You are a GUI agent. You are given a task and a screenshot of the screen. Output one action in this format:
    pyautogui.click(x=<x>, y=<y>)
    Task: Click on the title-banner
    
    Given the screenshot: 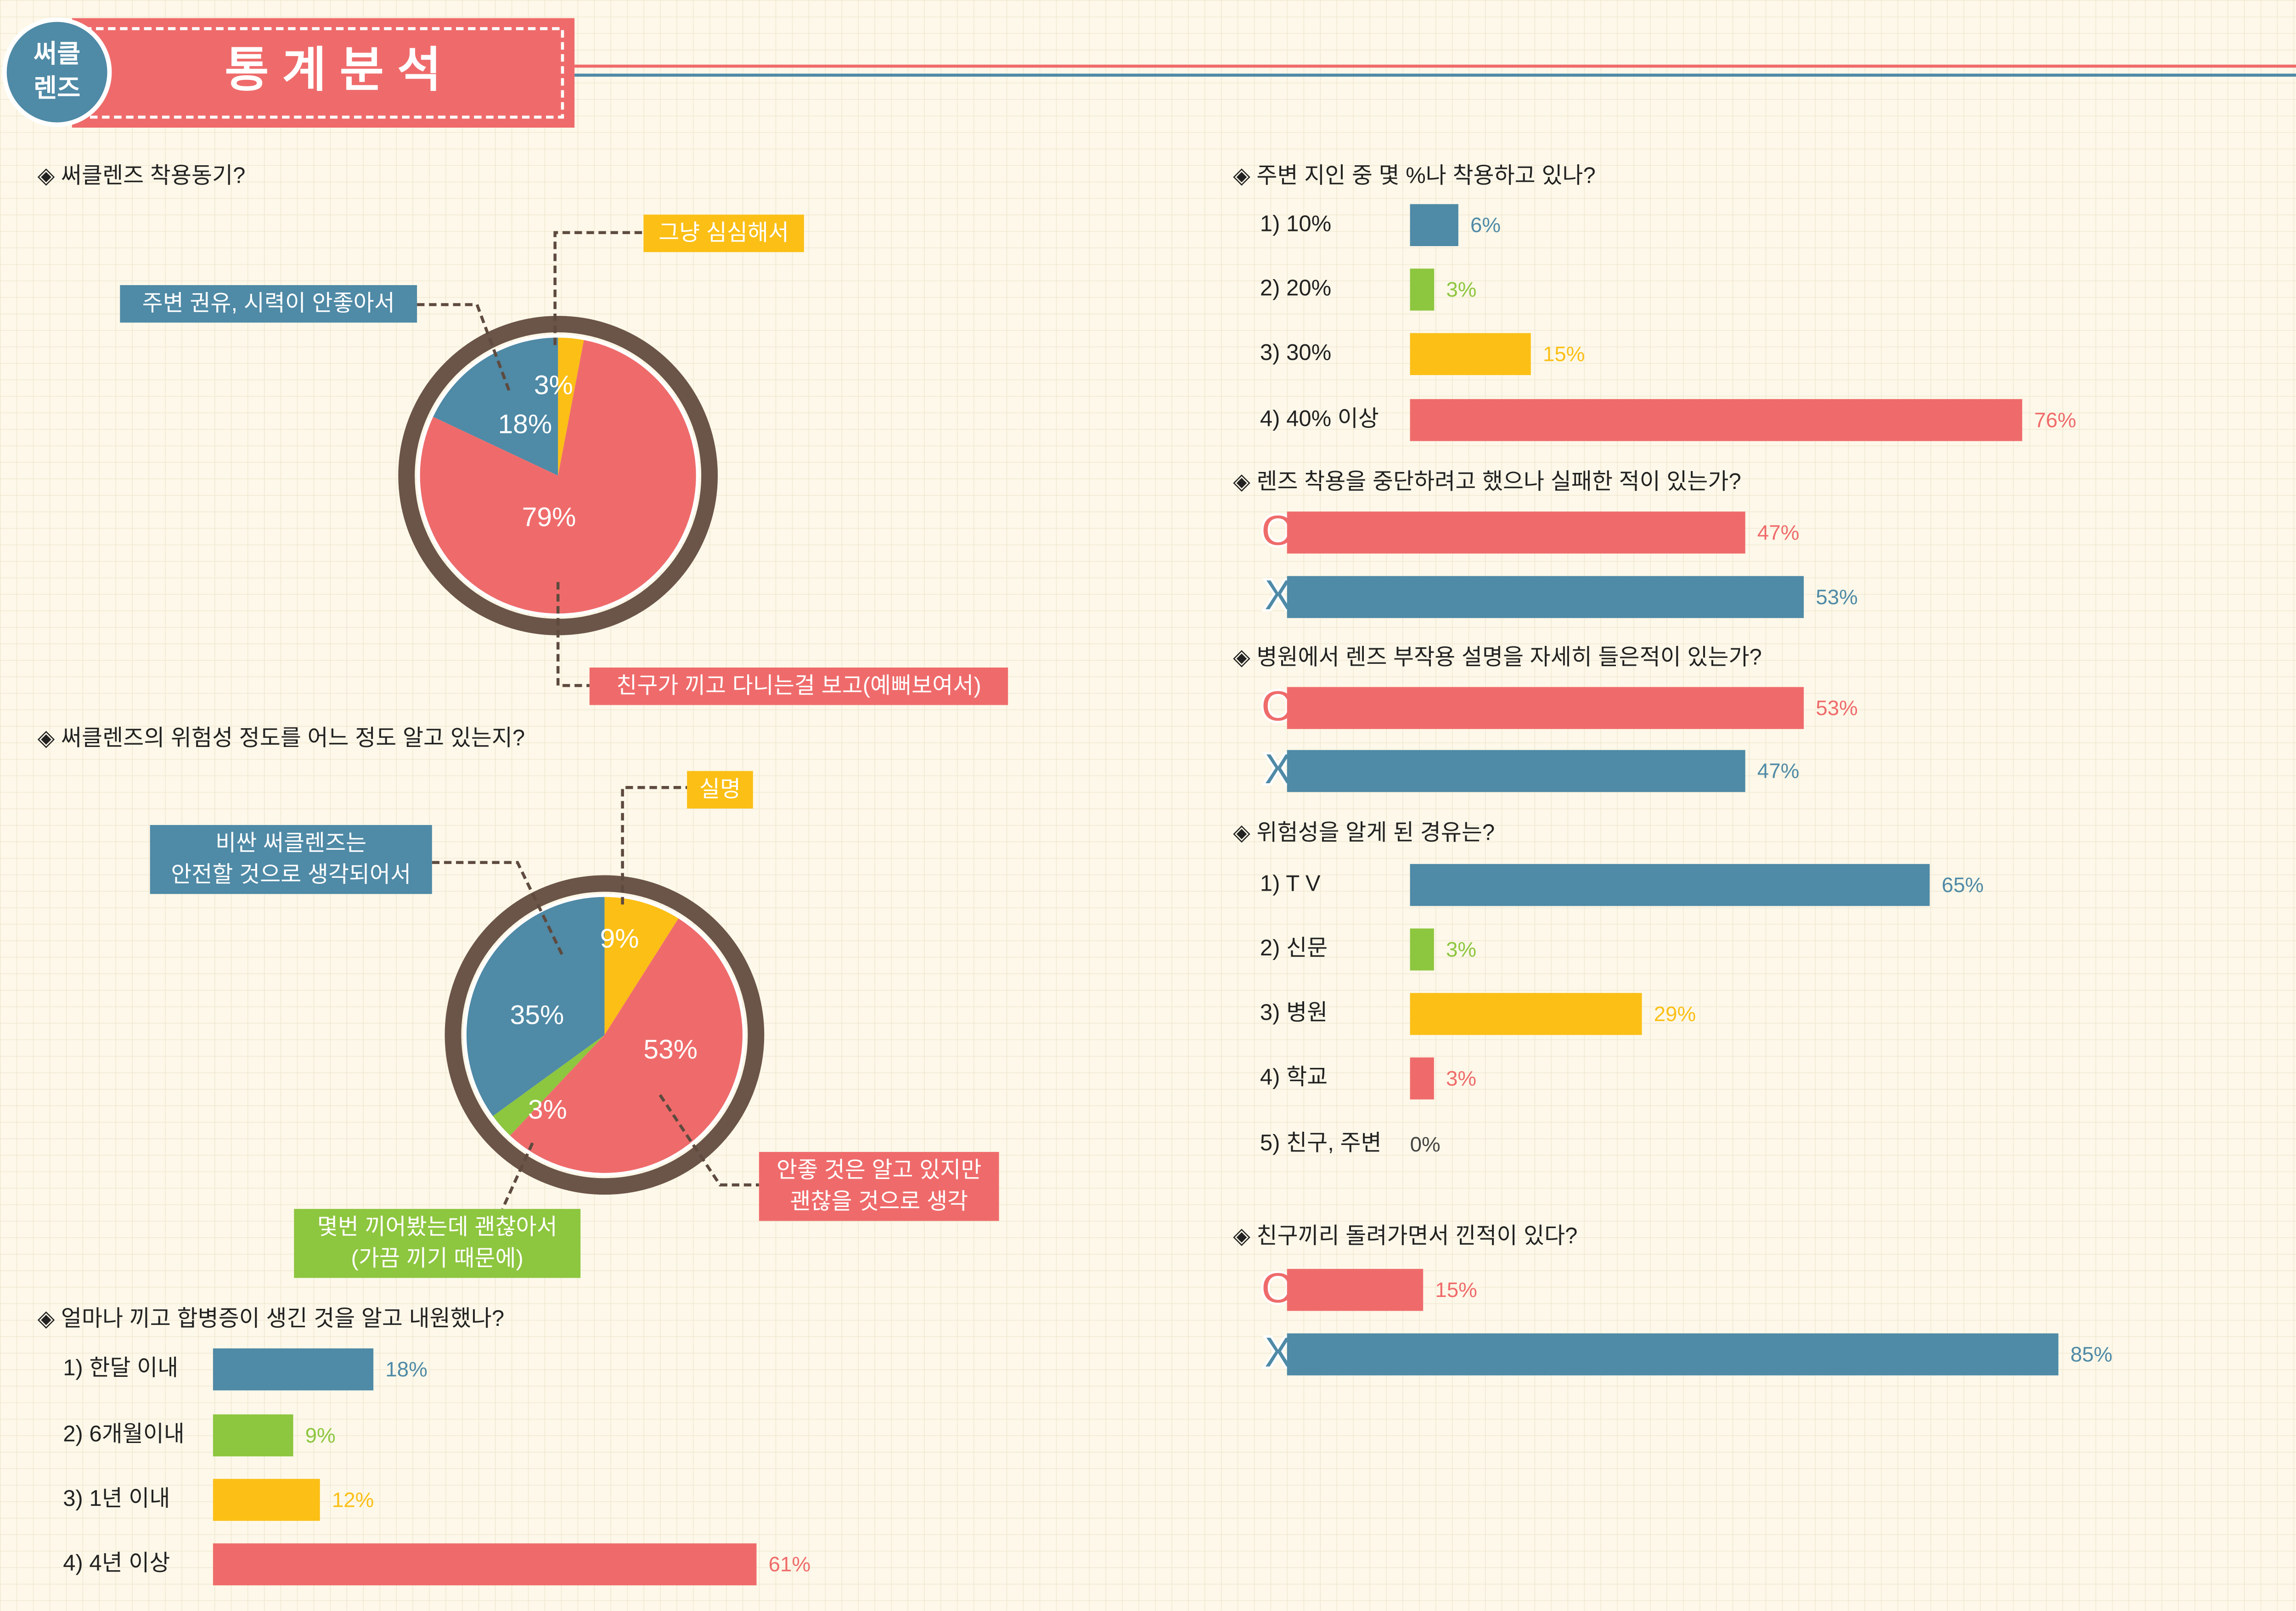 What is the action you would take?
    pyautogui.click(x=323, y=73)
    